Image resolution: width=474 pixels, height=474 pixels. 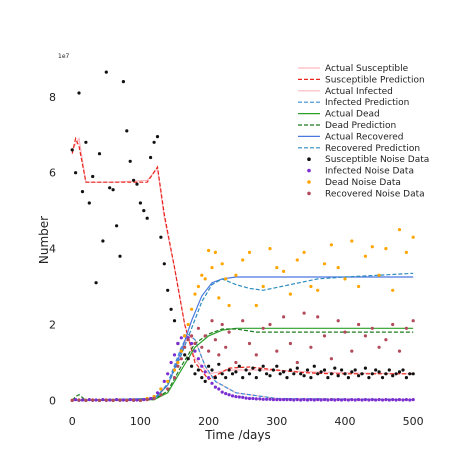 I want to click on y-tick-label: 8, so click(x=52, y=97).